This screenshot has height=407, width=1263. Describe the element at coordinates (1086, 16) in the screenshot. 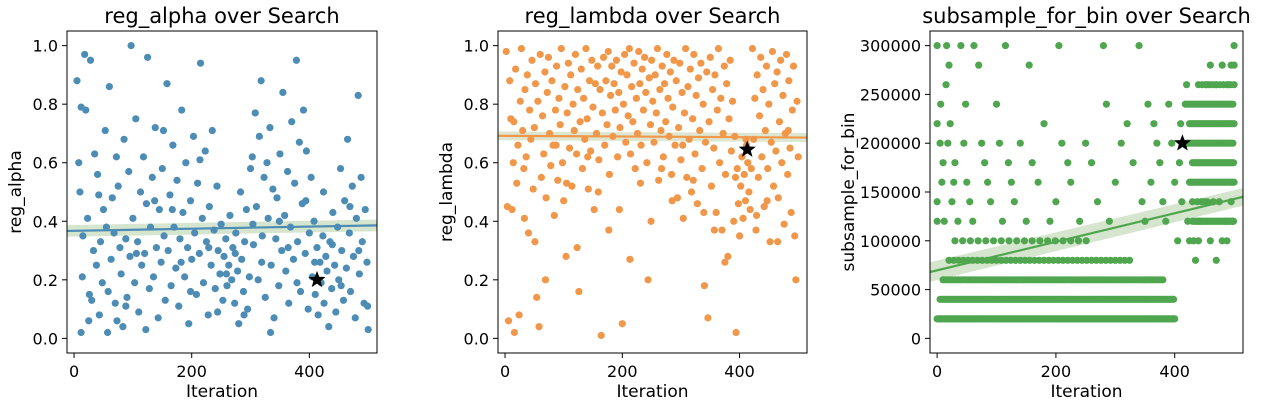

I see `chart-title: subsample_for_bin over Search` at that location.